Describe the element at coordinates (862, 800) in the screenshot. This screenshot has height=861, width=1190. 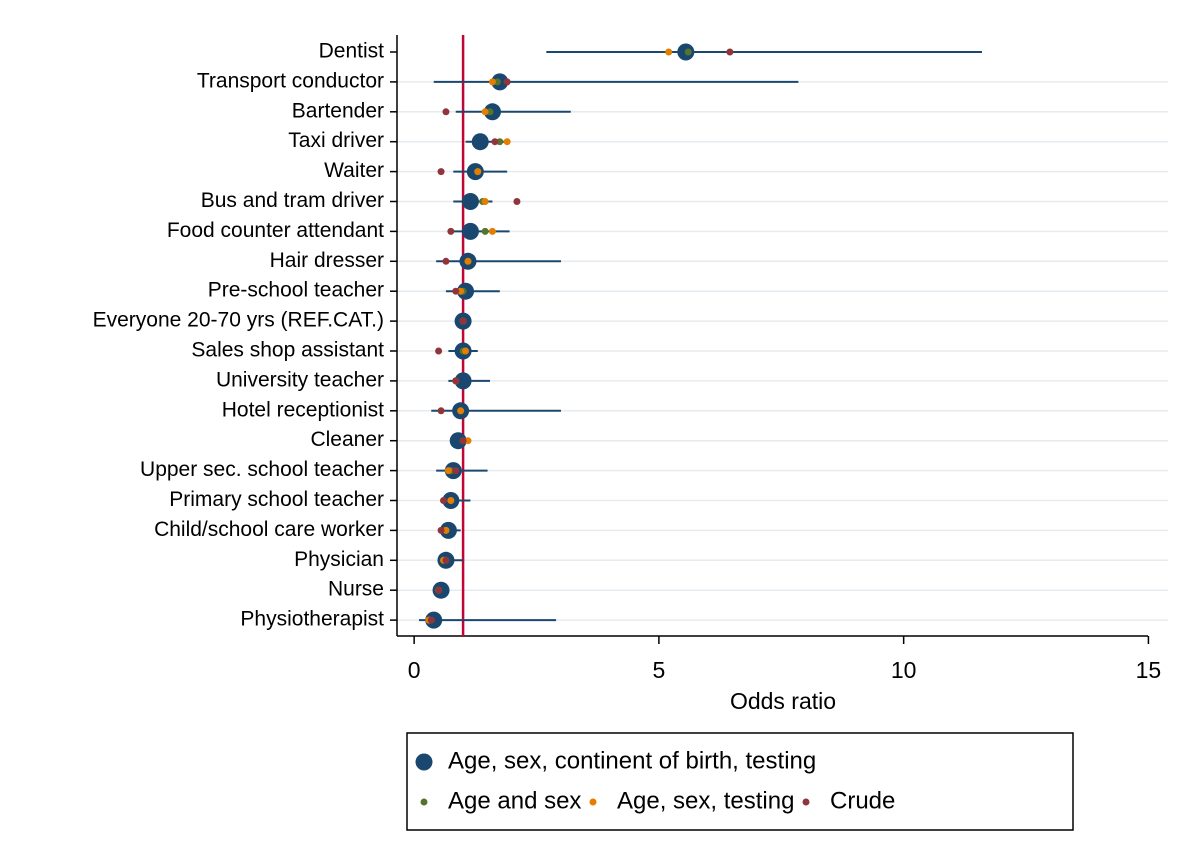
I see `legend-label: Crude` at that location.